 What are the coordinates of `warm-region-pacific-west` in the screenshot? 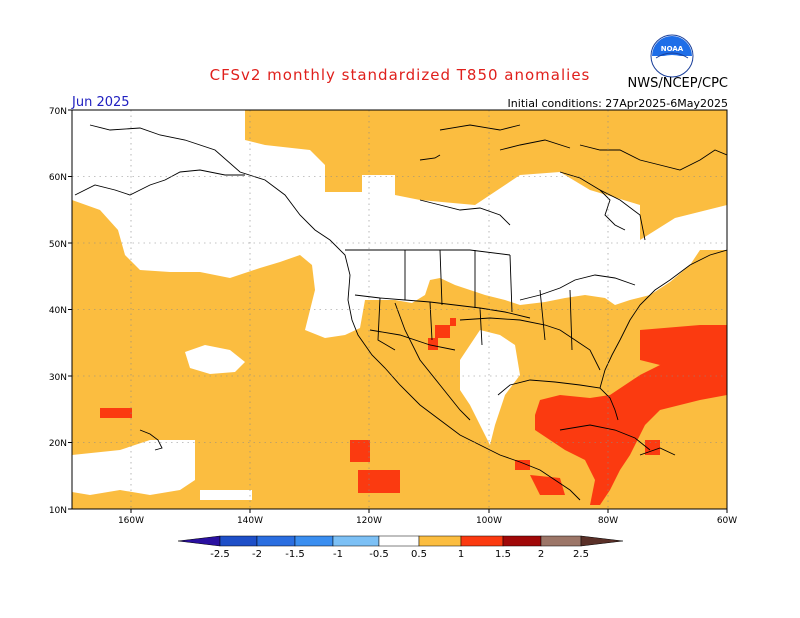 It's located at (116, 413).